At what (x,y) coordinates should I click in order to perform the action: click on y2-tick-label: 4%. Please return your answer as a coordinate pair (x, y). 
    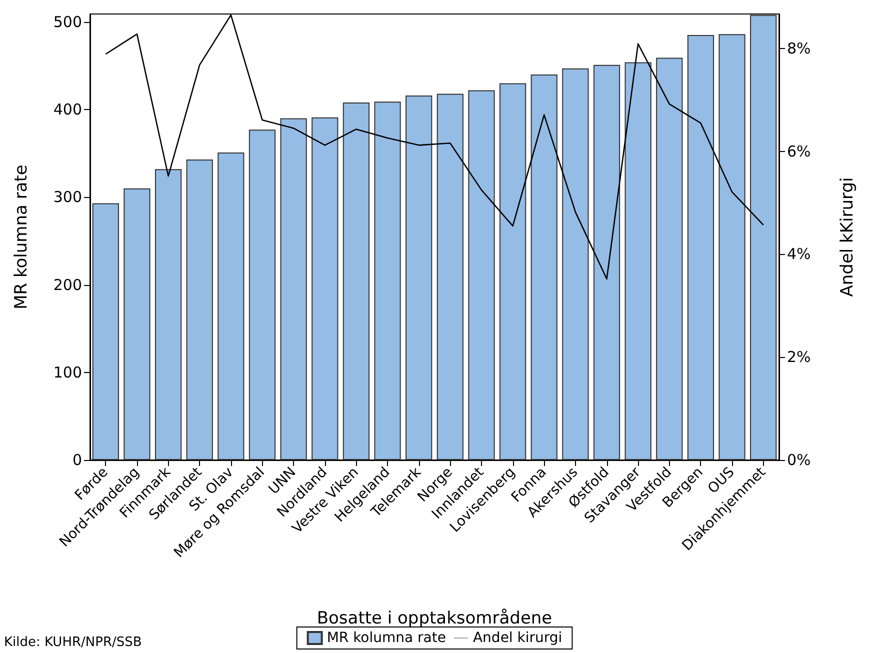
    Looking at the image, I should click on (799, 254).